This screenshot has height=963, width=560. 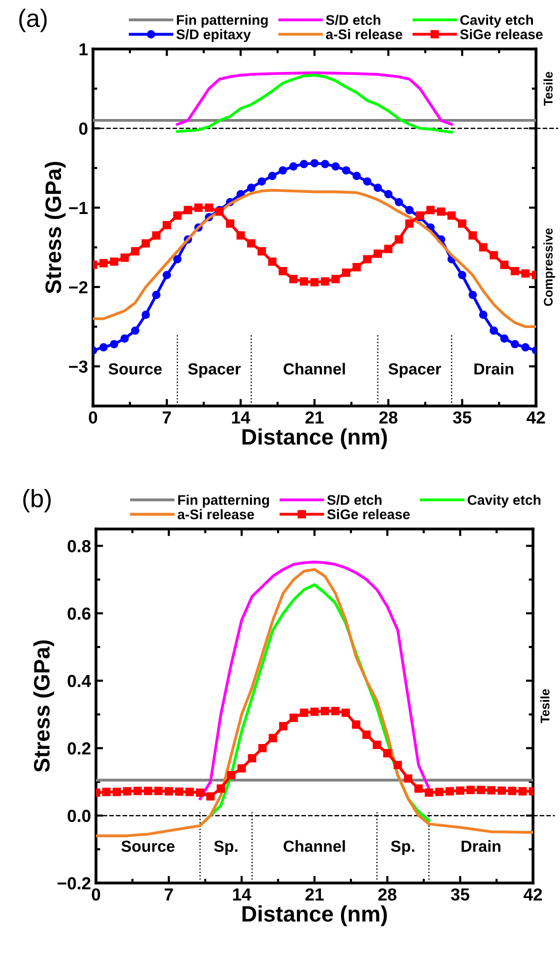 What do you see at coordinates (314, 846) in the screenshot?
I see `annotation: Channel` at bounding box center [314, 846].